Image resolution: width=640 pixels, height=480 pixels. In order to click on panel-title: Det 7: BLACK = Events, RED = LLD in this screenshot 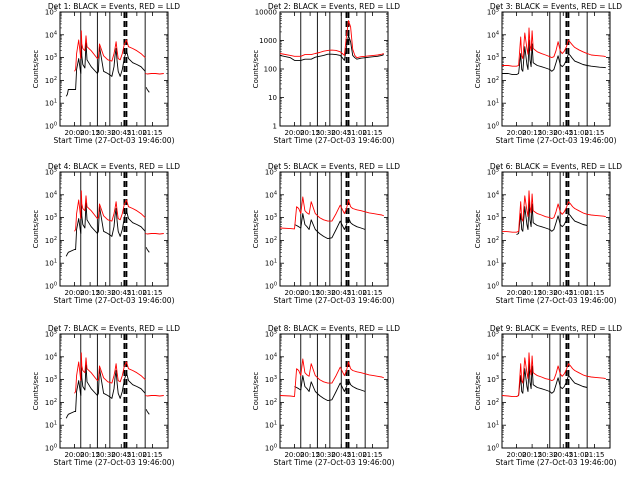, I will do `click(114, 328)`.